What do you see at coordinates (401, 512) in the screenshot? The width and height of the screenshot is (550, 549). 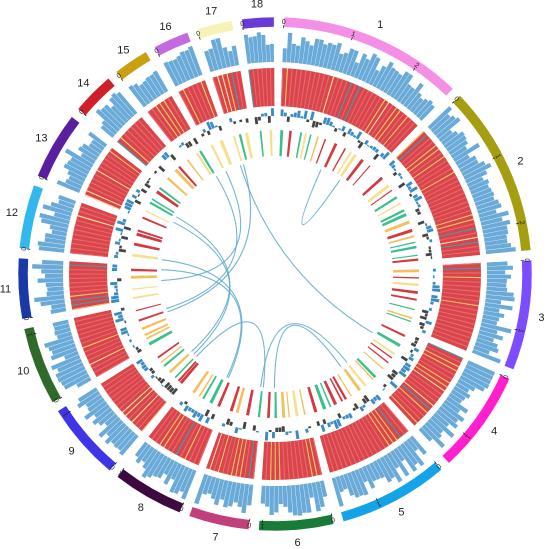 I see `chromosome-label-5: 5` at bounding box center [401, 512].